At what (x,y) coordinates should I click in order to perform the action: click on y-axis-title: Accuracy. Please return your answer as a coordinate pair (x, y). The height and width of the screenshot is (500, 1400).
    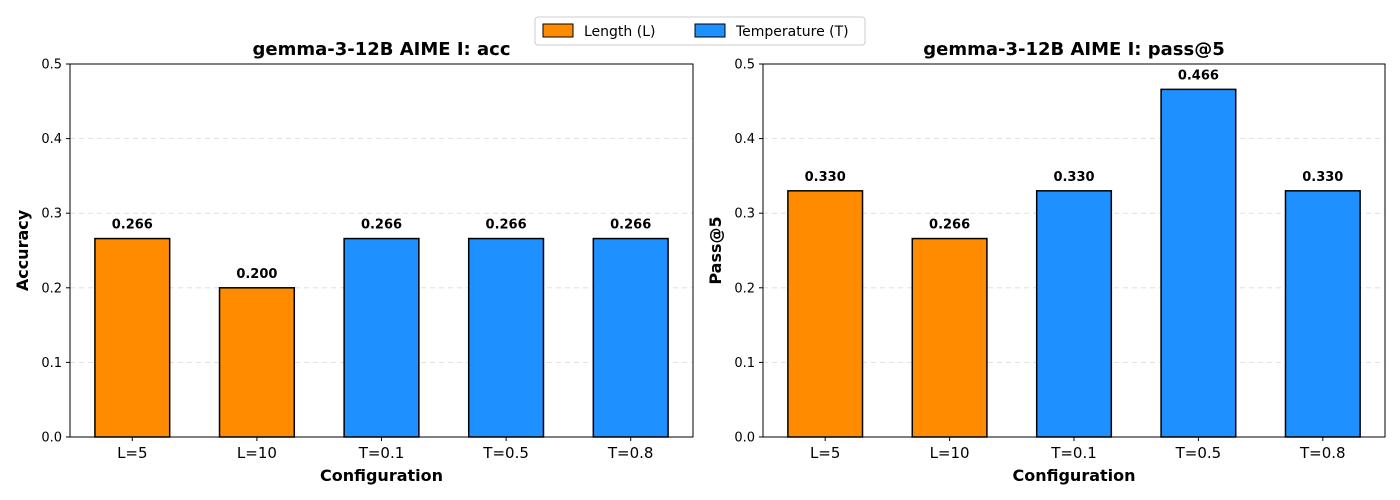
    Looking at the image, I should click on (22, 250).